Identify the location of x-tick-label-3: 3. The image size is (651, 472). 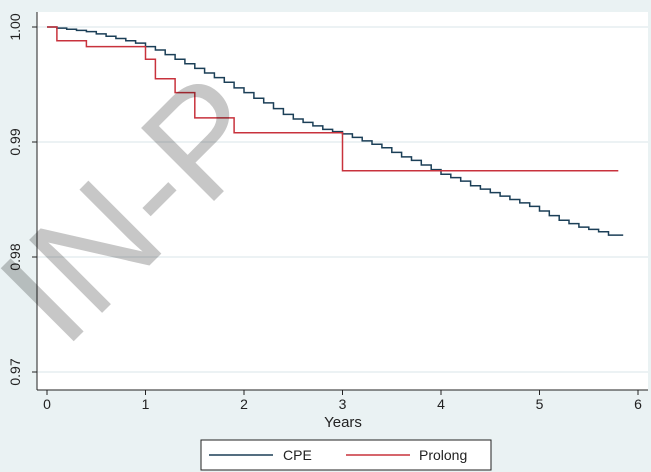
(343, 404).